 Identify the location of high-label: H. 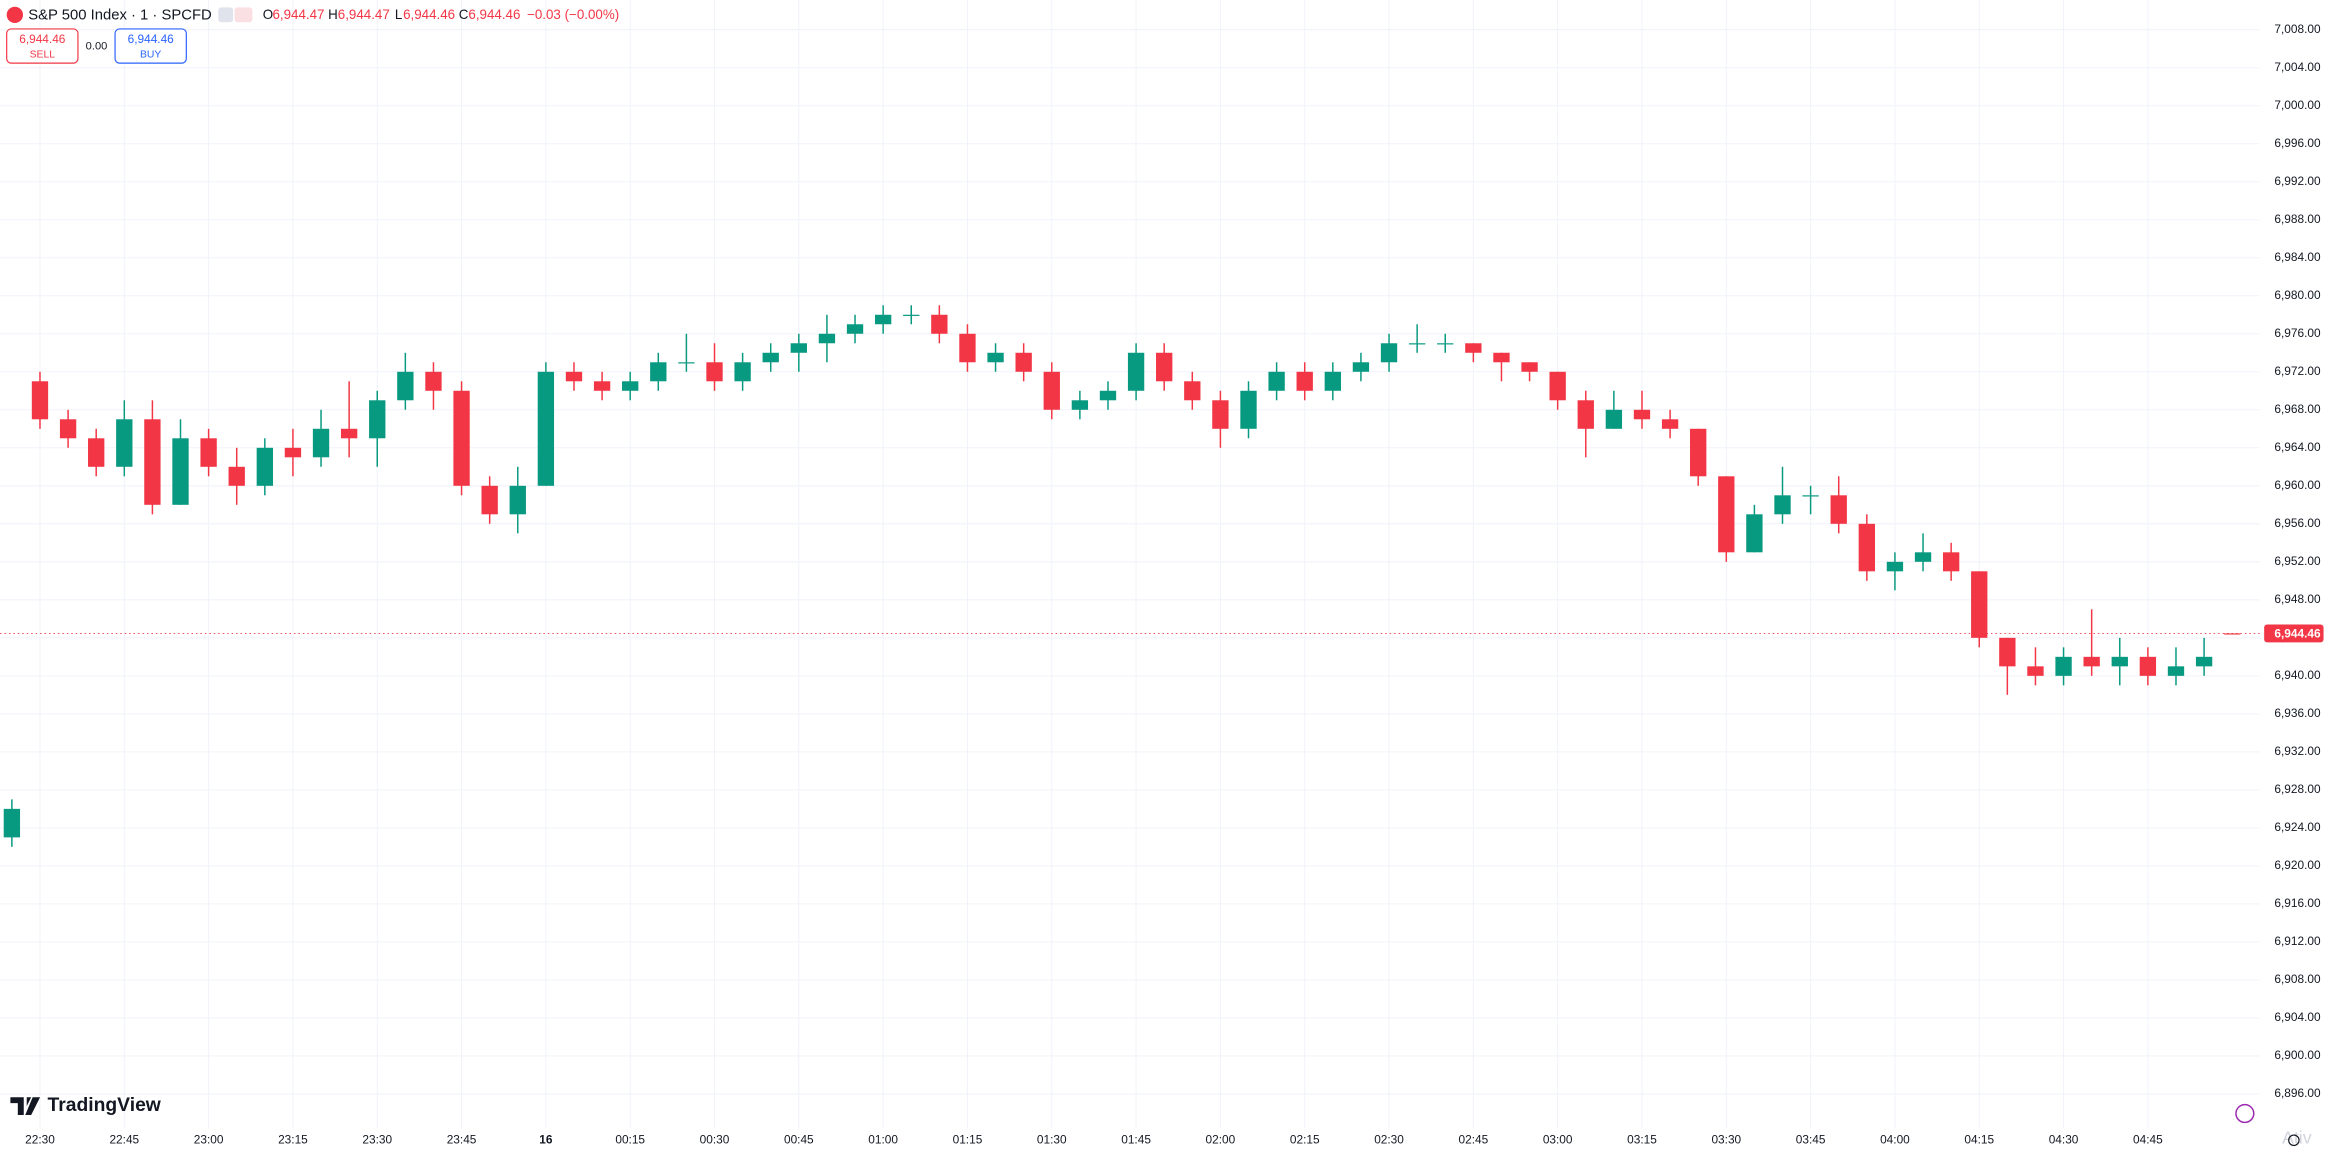
(333, 14).